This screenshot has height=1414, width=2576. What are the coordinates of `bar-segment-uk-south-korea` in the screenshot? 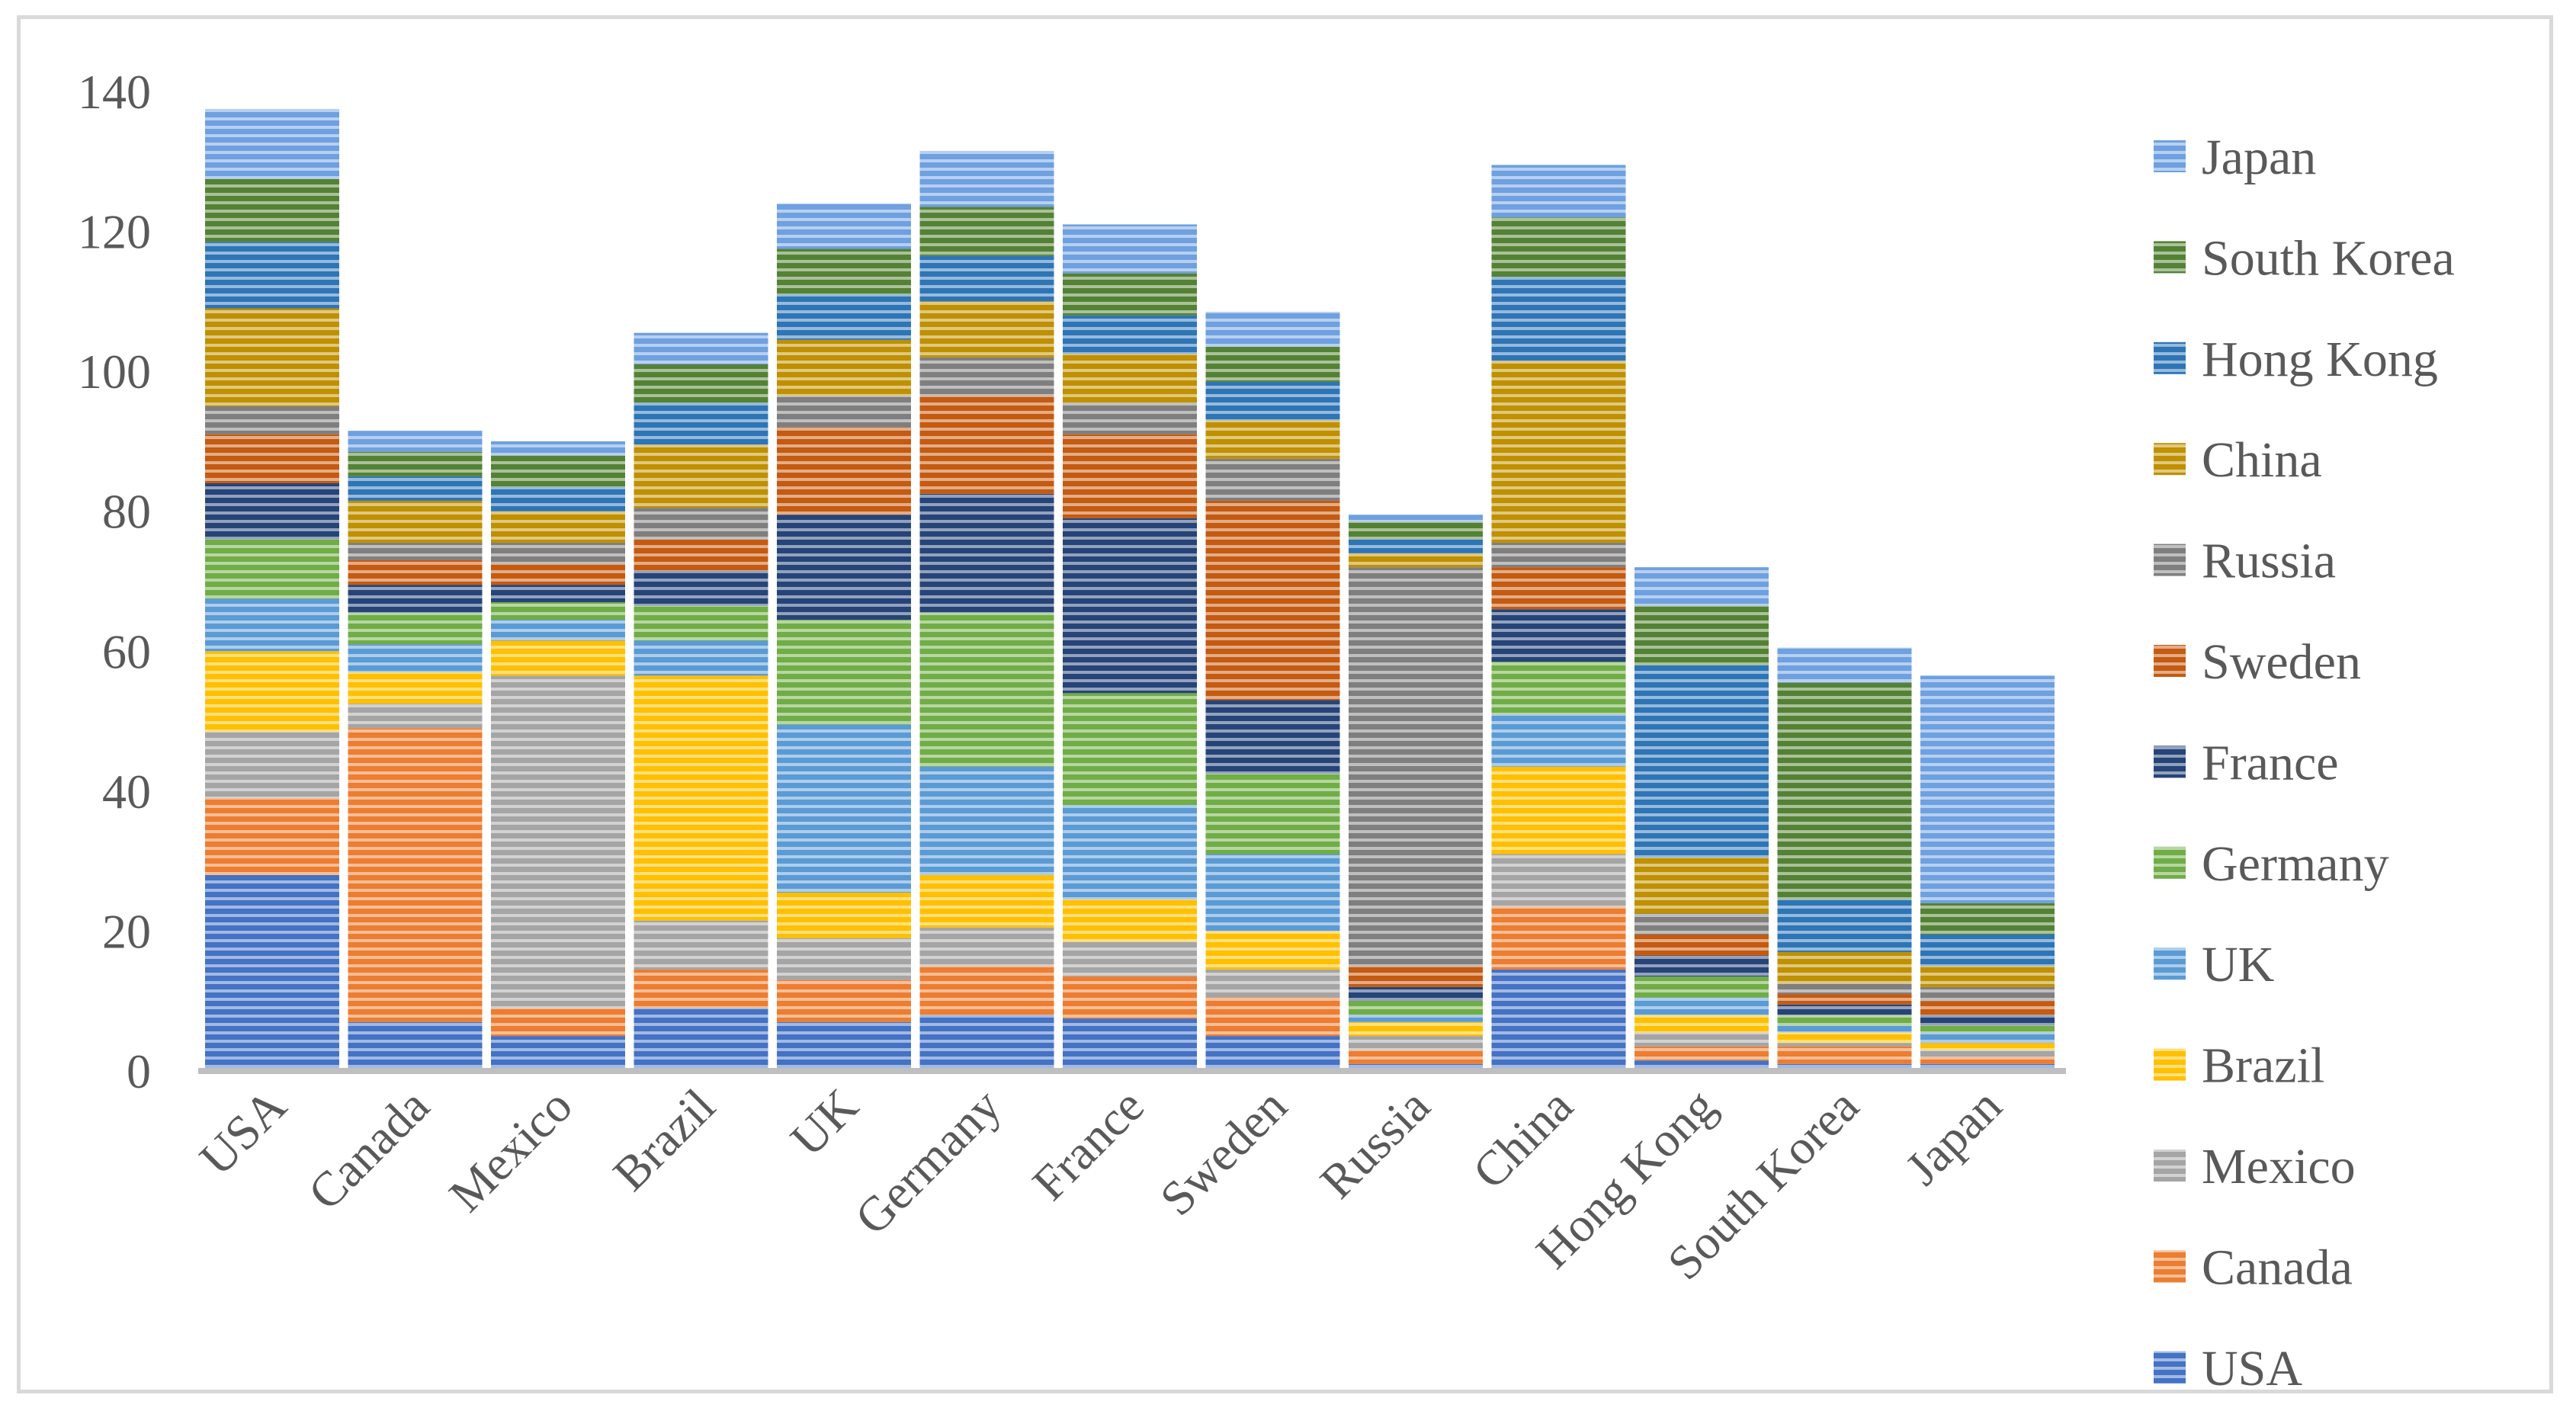 It's located at (844, 271).